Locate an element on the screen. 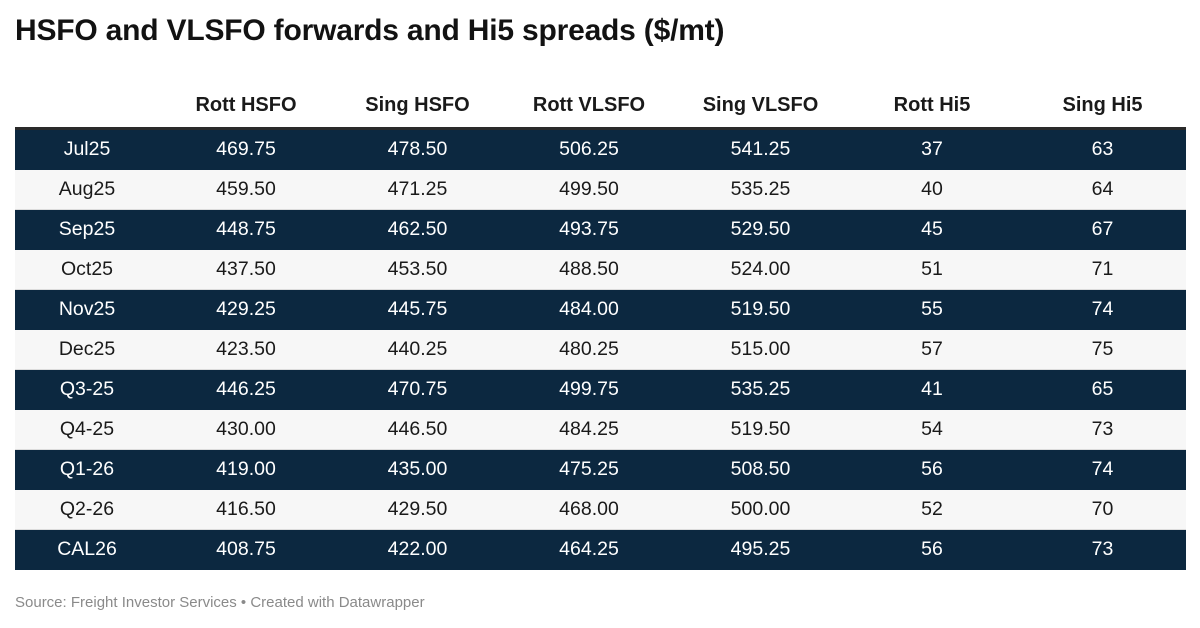 This screenshot has width=1200, height=628. column-header: Sing VLSFO is located at coordinates (760, 106).